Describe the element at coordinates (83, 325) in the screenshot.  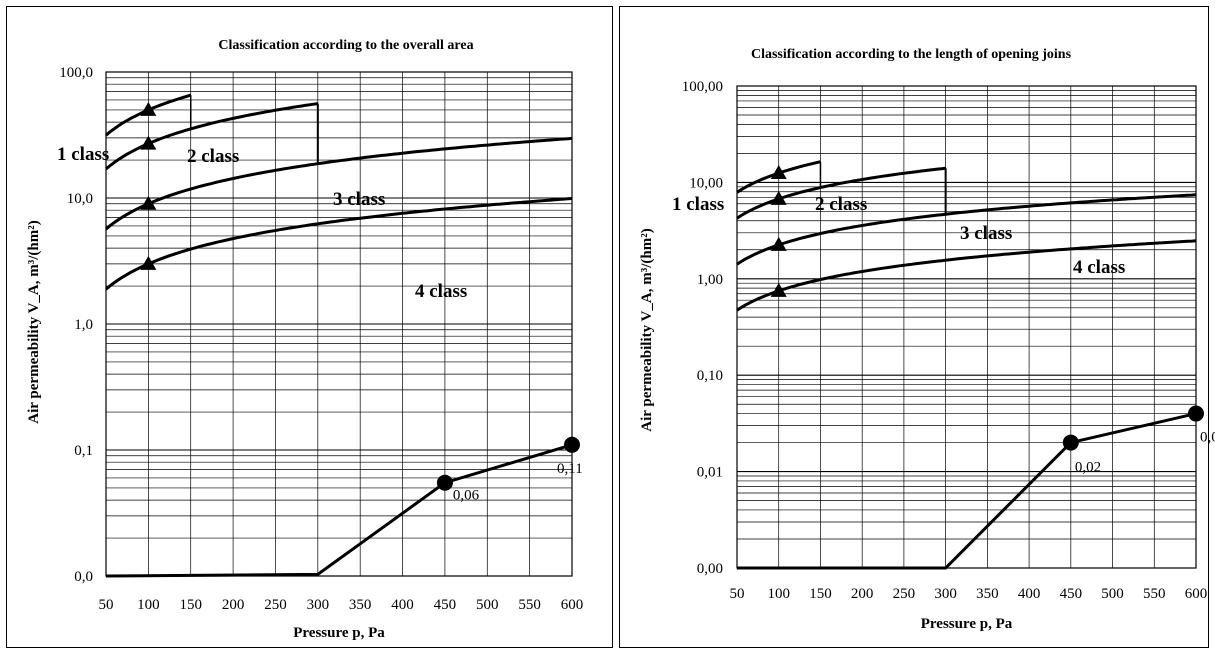
I see `y-tick-label: 1,0` at that location.